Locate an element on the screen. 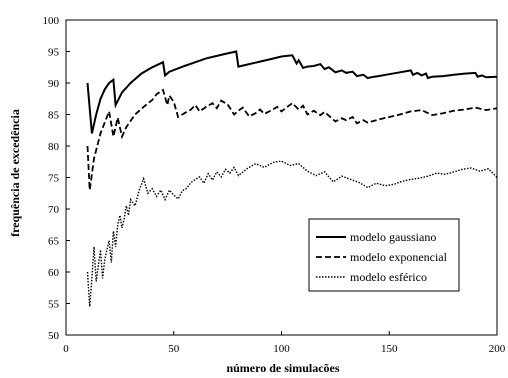 Image resolution: width=508 pixels, height=378 pixels. y-tick-label: 85 is located at coordinates (54, 116).